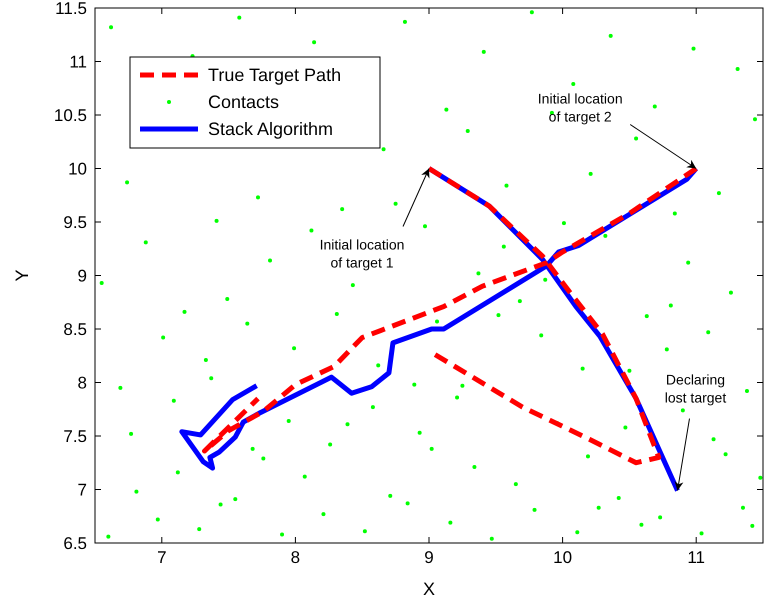 This screenshot has height=597, width=765. What do you see at coordinates (75, 436) in the screenshot?
I see `y-tick-label: 7.5` at bounding box center [75, 436].